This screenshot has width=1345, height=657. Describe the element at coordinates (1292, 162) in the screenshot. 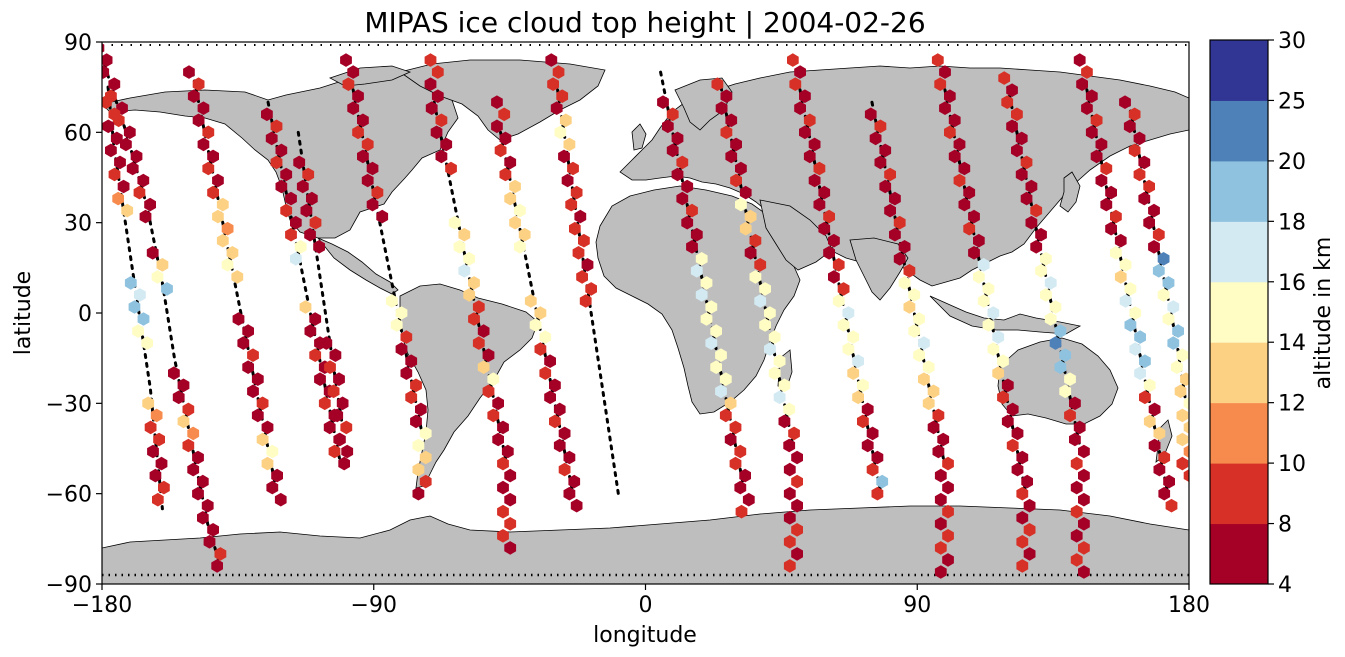

I see `colorbar-tick-label: 20` at that location.